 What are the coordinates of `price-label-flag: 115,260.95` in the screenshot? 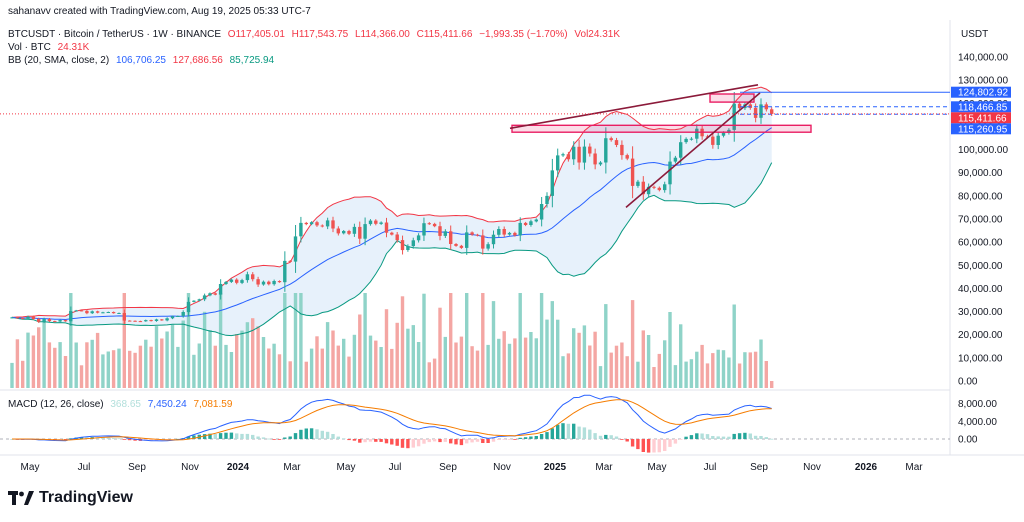 It's located at (981, 129).